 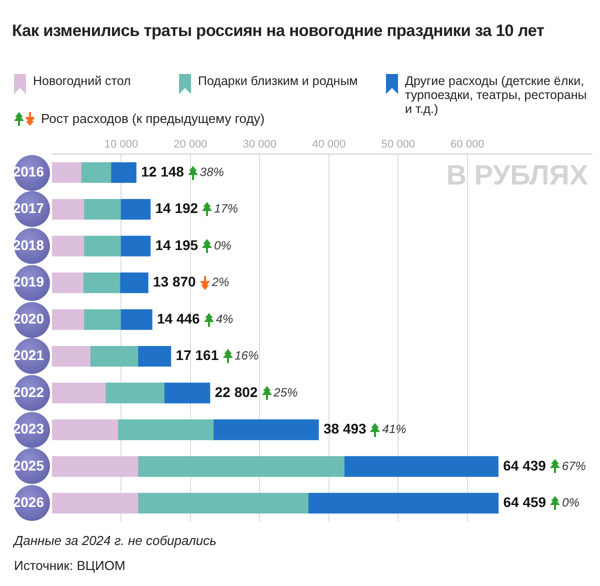 What do you see at coordinates (176, 244) in the screenshot?
I see `total-label: 14 195` at bounding box center [176, 244].